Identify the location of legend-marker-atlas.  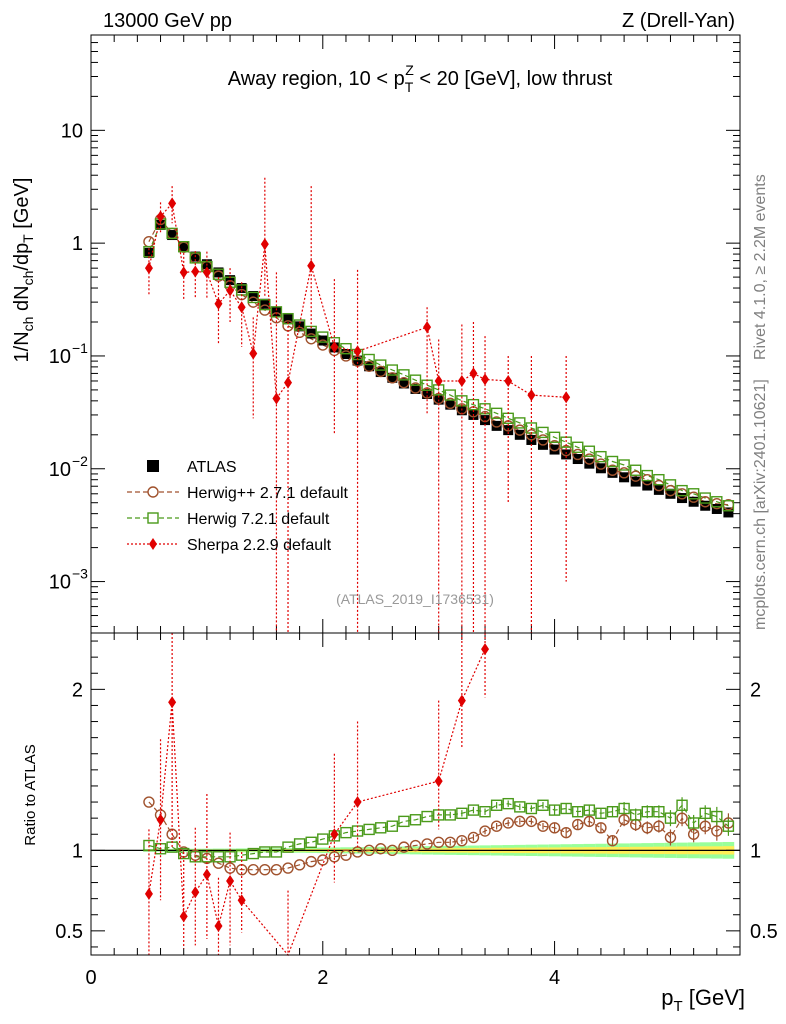
(153, 466).